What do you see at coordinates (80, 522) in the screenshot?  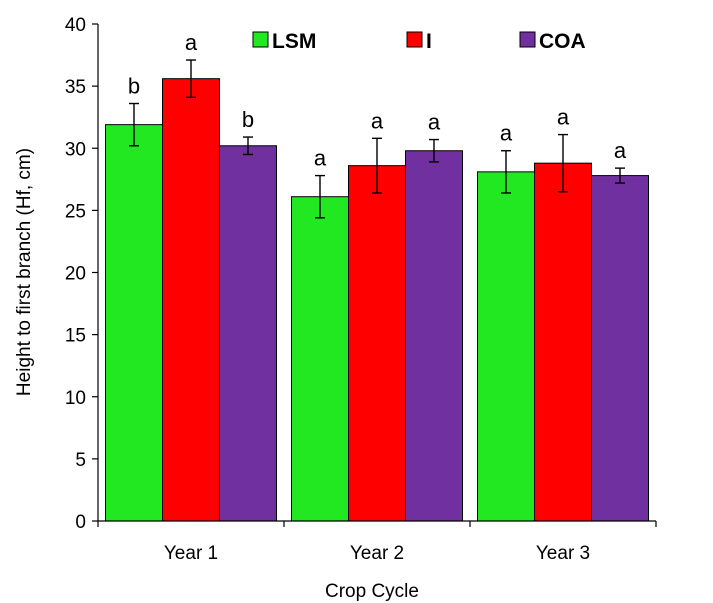 I see `y-tick-label: 0` at bounding box center [80, 522].